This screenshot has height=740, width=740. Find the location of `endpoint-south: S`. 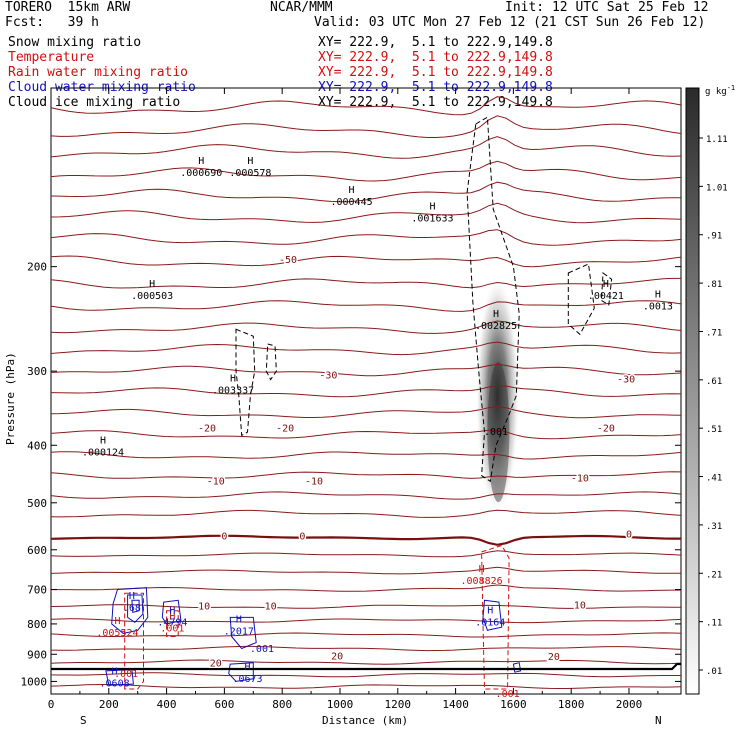

endpoint-south: S is located at coordinates (83, 720).